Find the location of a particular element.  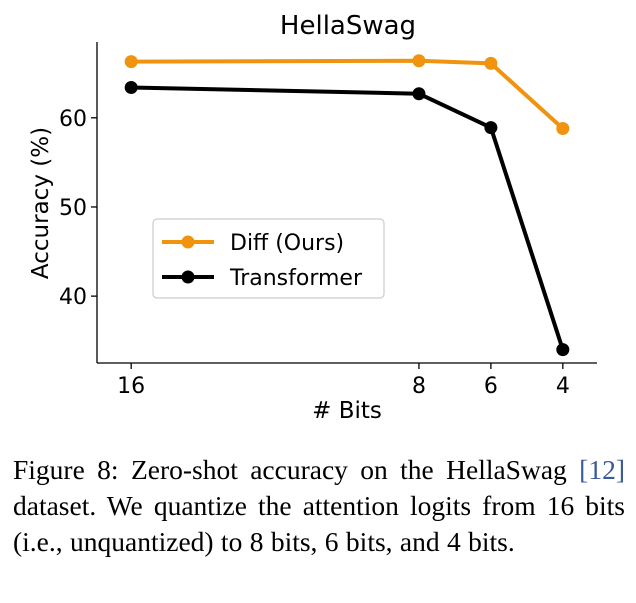

series-line-diff-ours is located at coordinates (347, 94).